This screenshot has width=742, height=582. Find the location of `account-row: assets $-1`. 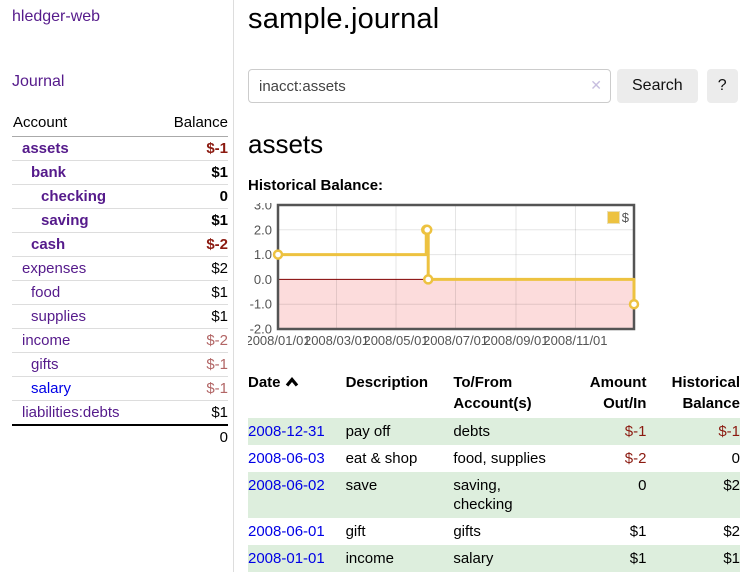

account-row: assets $-1 is located at coordinates (120, 149).